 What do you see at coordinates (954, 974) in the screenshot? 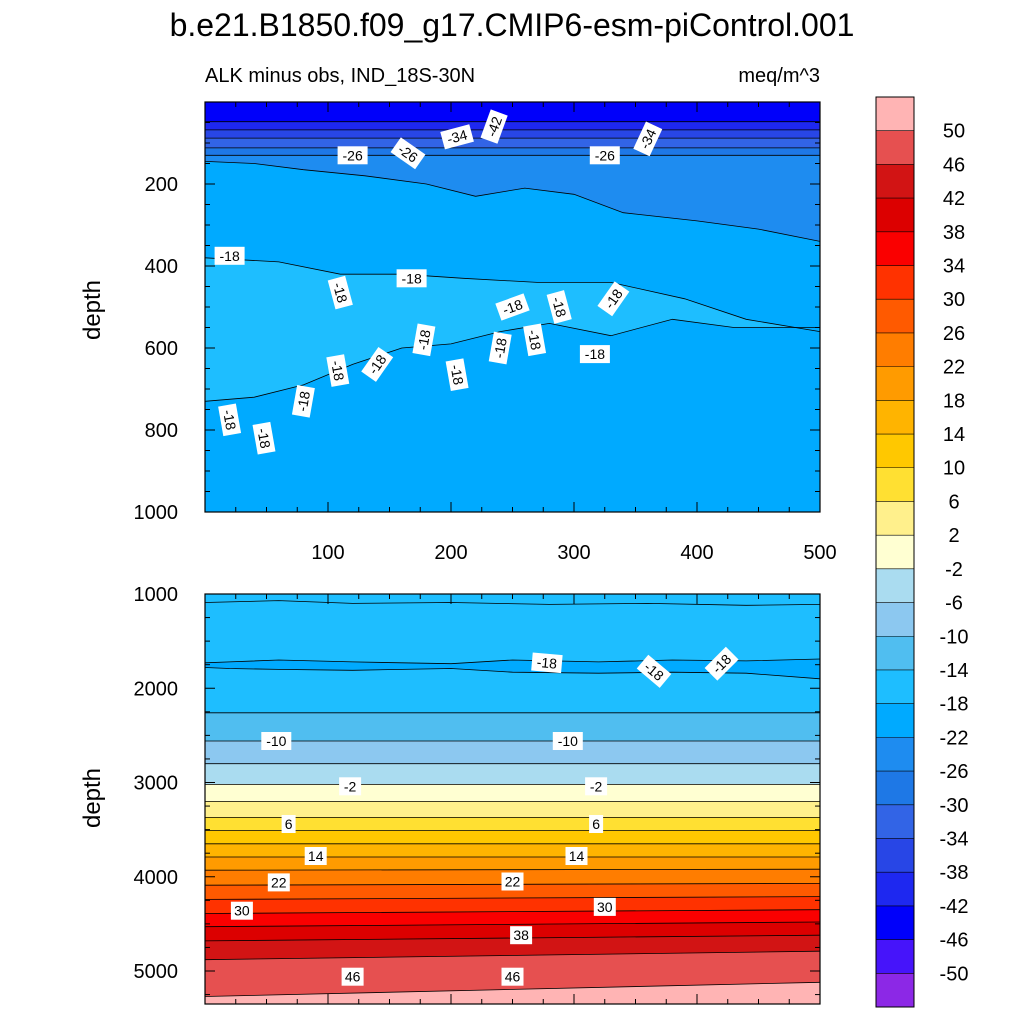
I see `colorbar-label-25: -50` at bounding box center [954, 974].